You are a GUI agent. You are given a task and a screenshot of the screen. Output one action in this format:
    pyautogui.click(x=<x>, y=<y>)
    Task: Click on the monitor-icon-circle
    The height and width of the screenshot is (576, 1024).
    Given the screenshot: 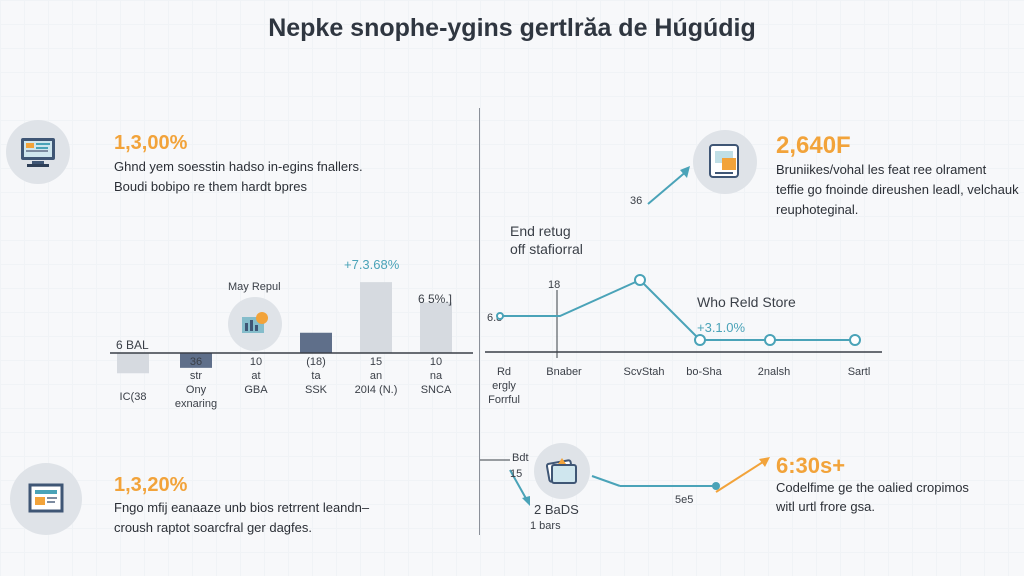 What is the action you would take?
    pyautogui.click(x=38, y=152)
    